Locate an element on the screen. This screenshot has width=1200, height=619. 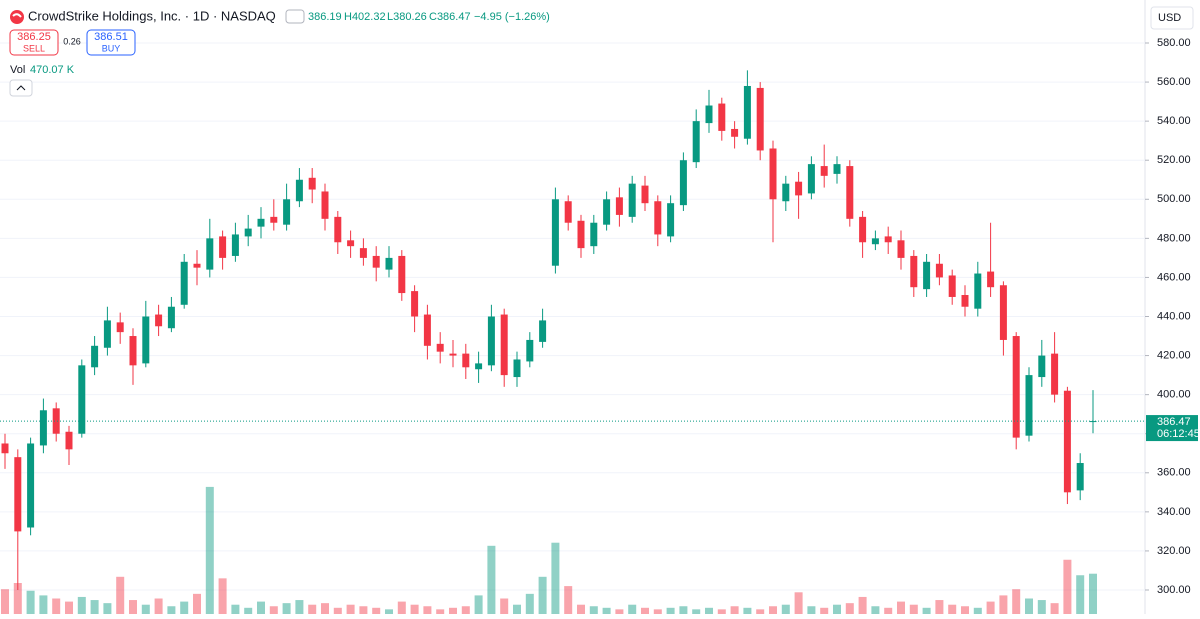
ohlc-change: −4.95 (−1.26%) is located at coordinates (512, 17).